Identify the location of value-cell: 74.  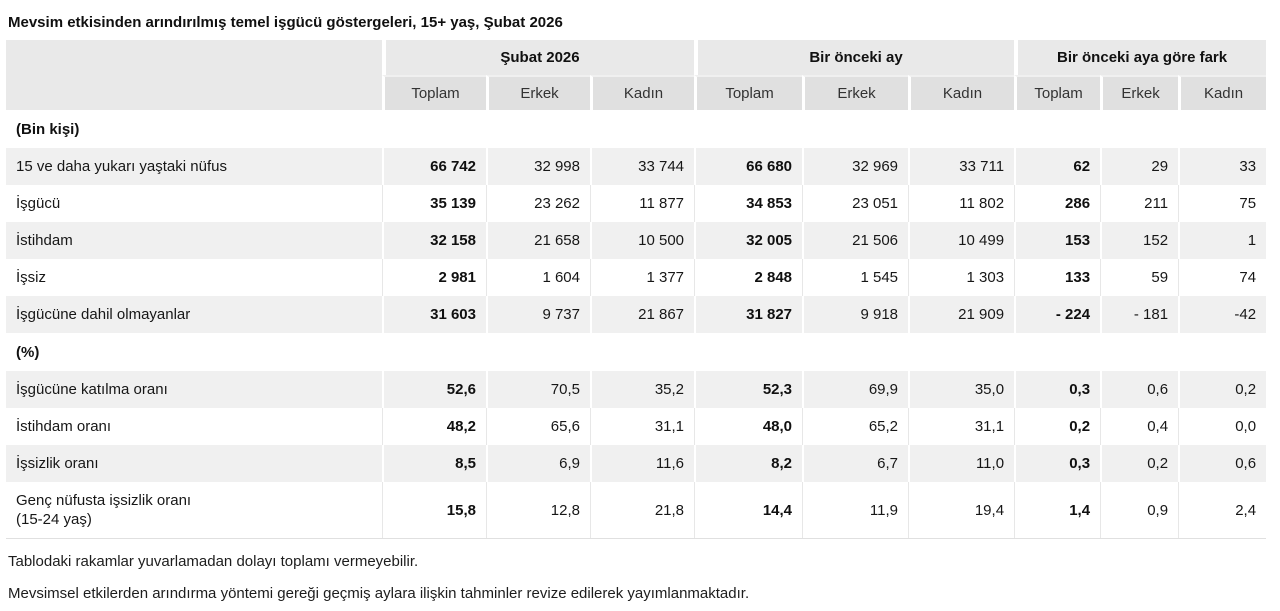
(1222, 277).